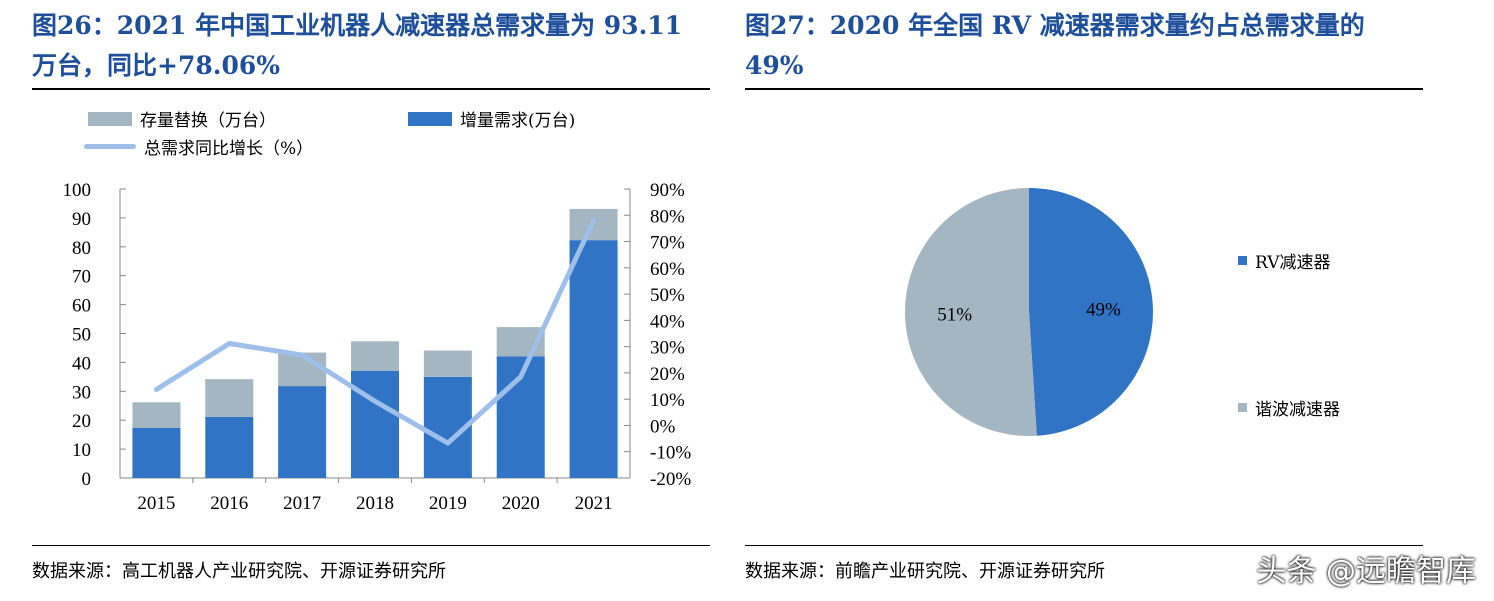  I want to click on pie-legend-harmonic: 谐波减速器, so click(1289, 407).